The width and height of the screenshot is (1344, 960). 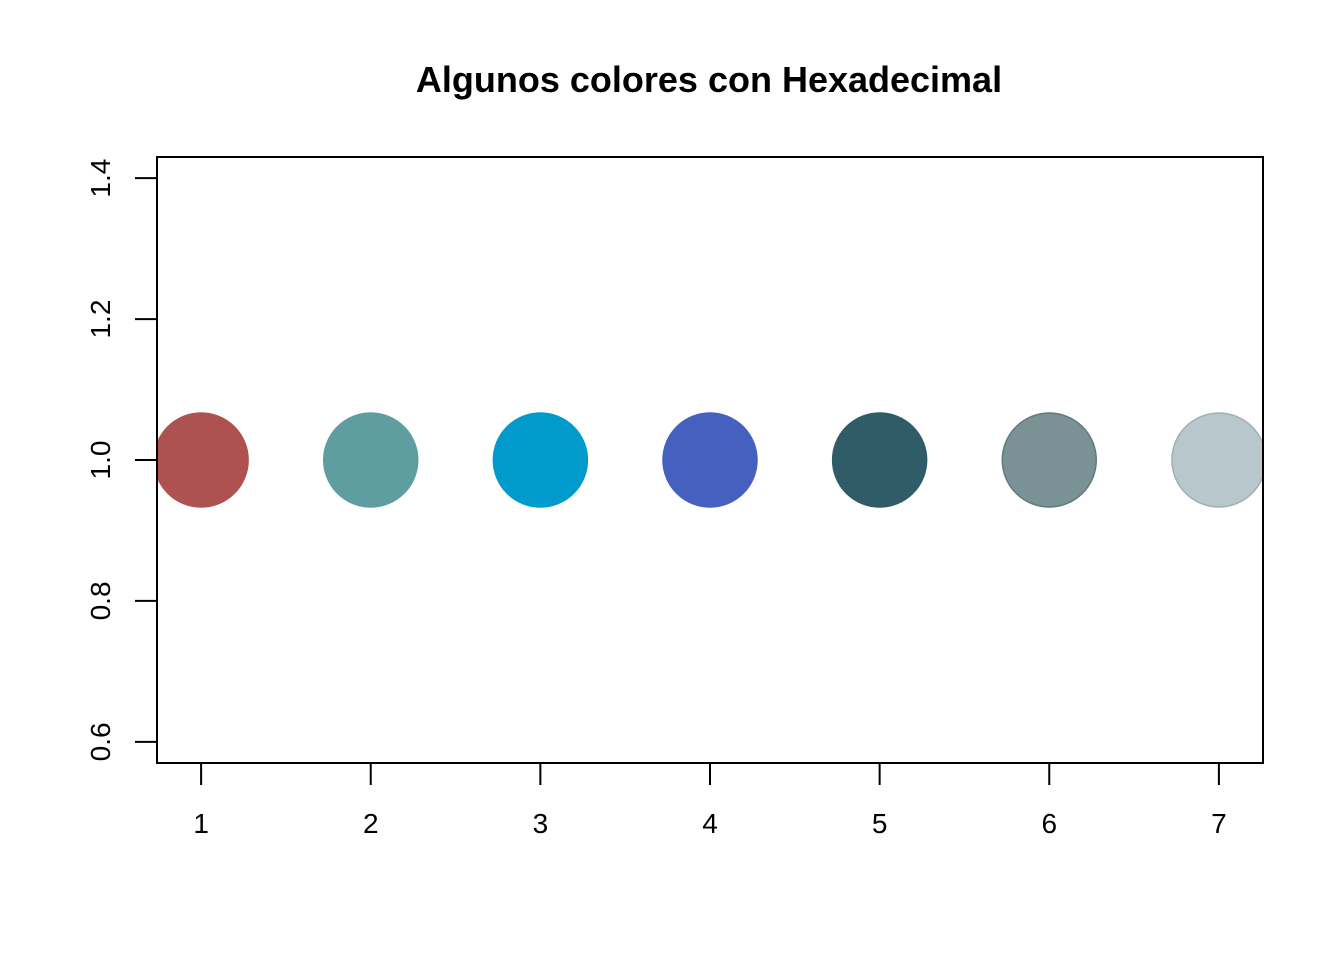 What do you see at coordinates (371, 823) in the screenshot?
I see `x-tick-label-2: 2` at bounding box center [371, 823].